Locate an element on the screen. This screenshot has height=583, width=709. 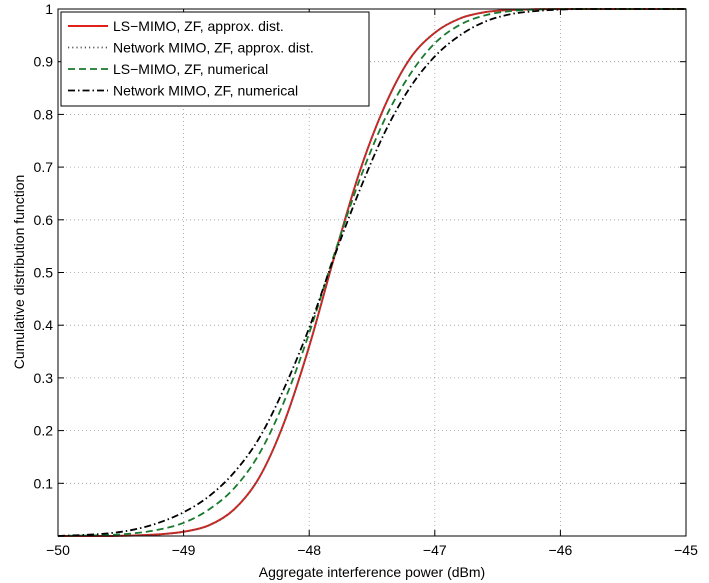
y-tick-label: 0.9 is located at coordinates (44, 62).